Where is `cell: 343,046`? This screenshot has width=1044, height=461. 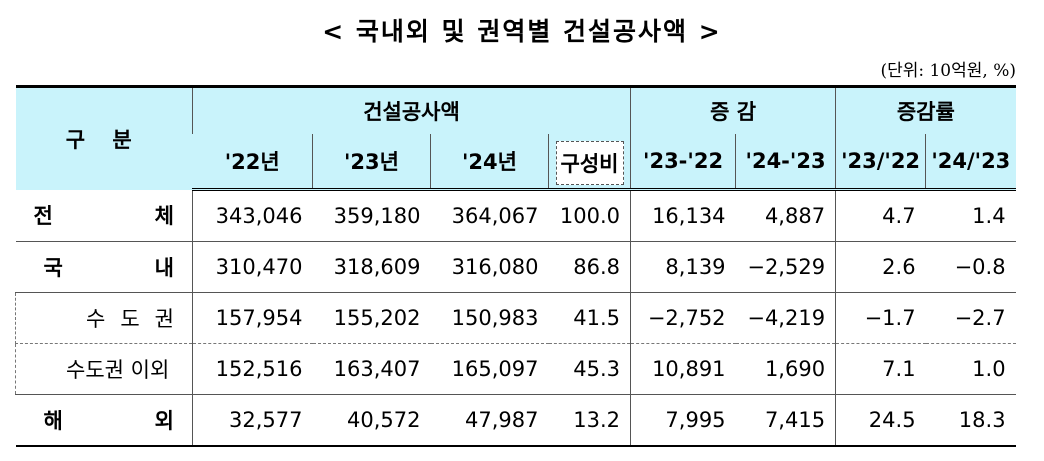 cell: 343,046 is located at coordinates (252, 215).